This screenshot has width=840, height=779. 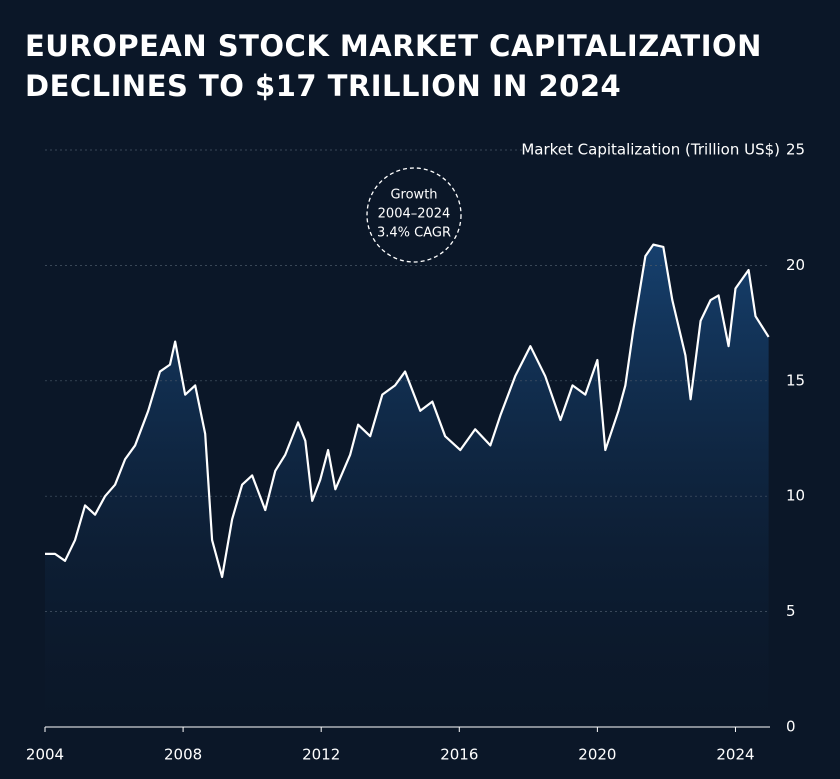 I want to click on x-tick-label: 2008, so click(x=183, y=755).